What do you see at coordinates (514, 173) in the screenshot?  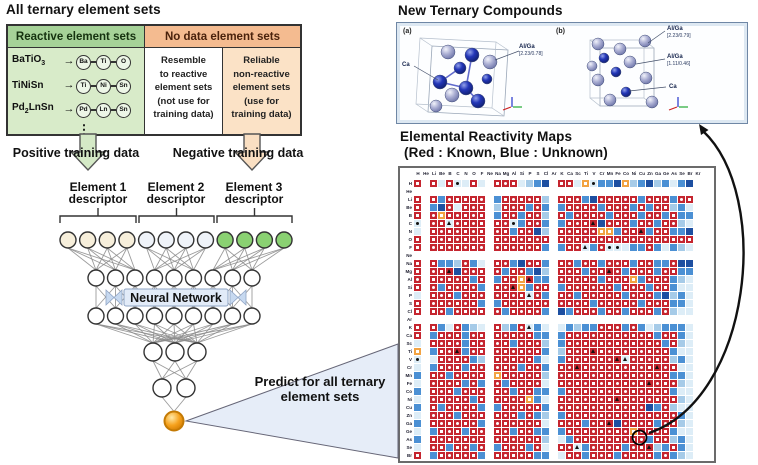 I see `heatmap-col-label: Al` at bounding box center [514, 173].